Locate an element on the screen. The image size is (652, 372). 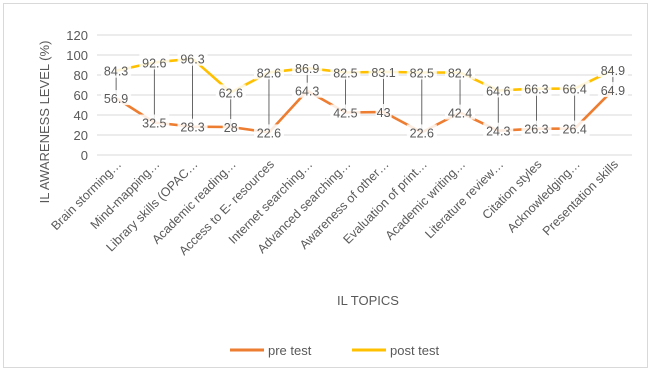
data-label-pre-test: 42.4 is located at coordinates (460, 114).